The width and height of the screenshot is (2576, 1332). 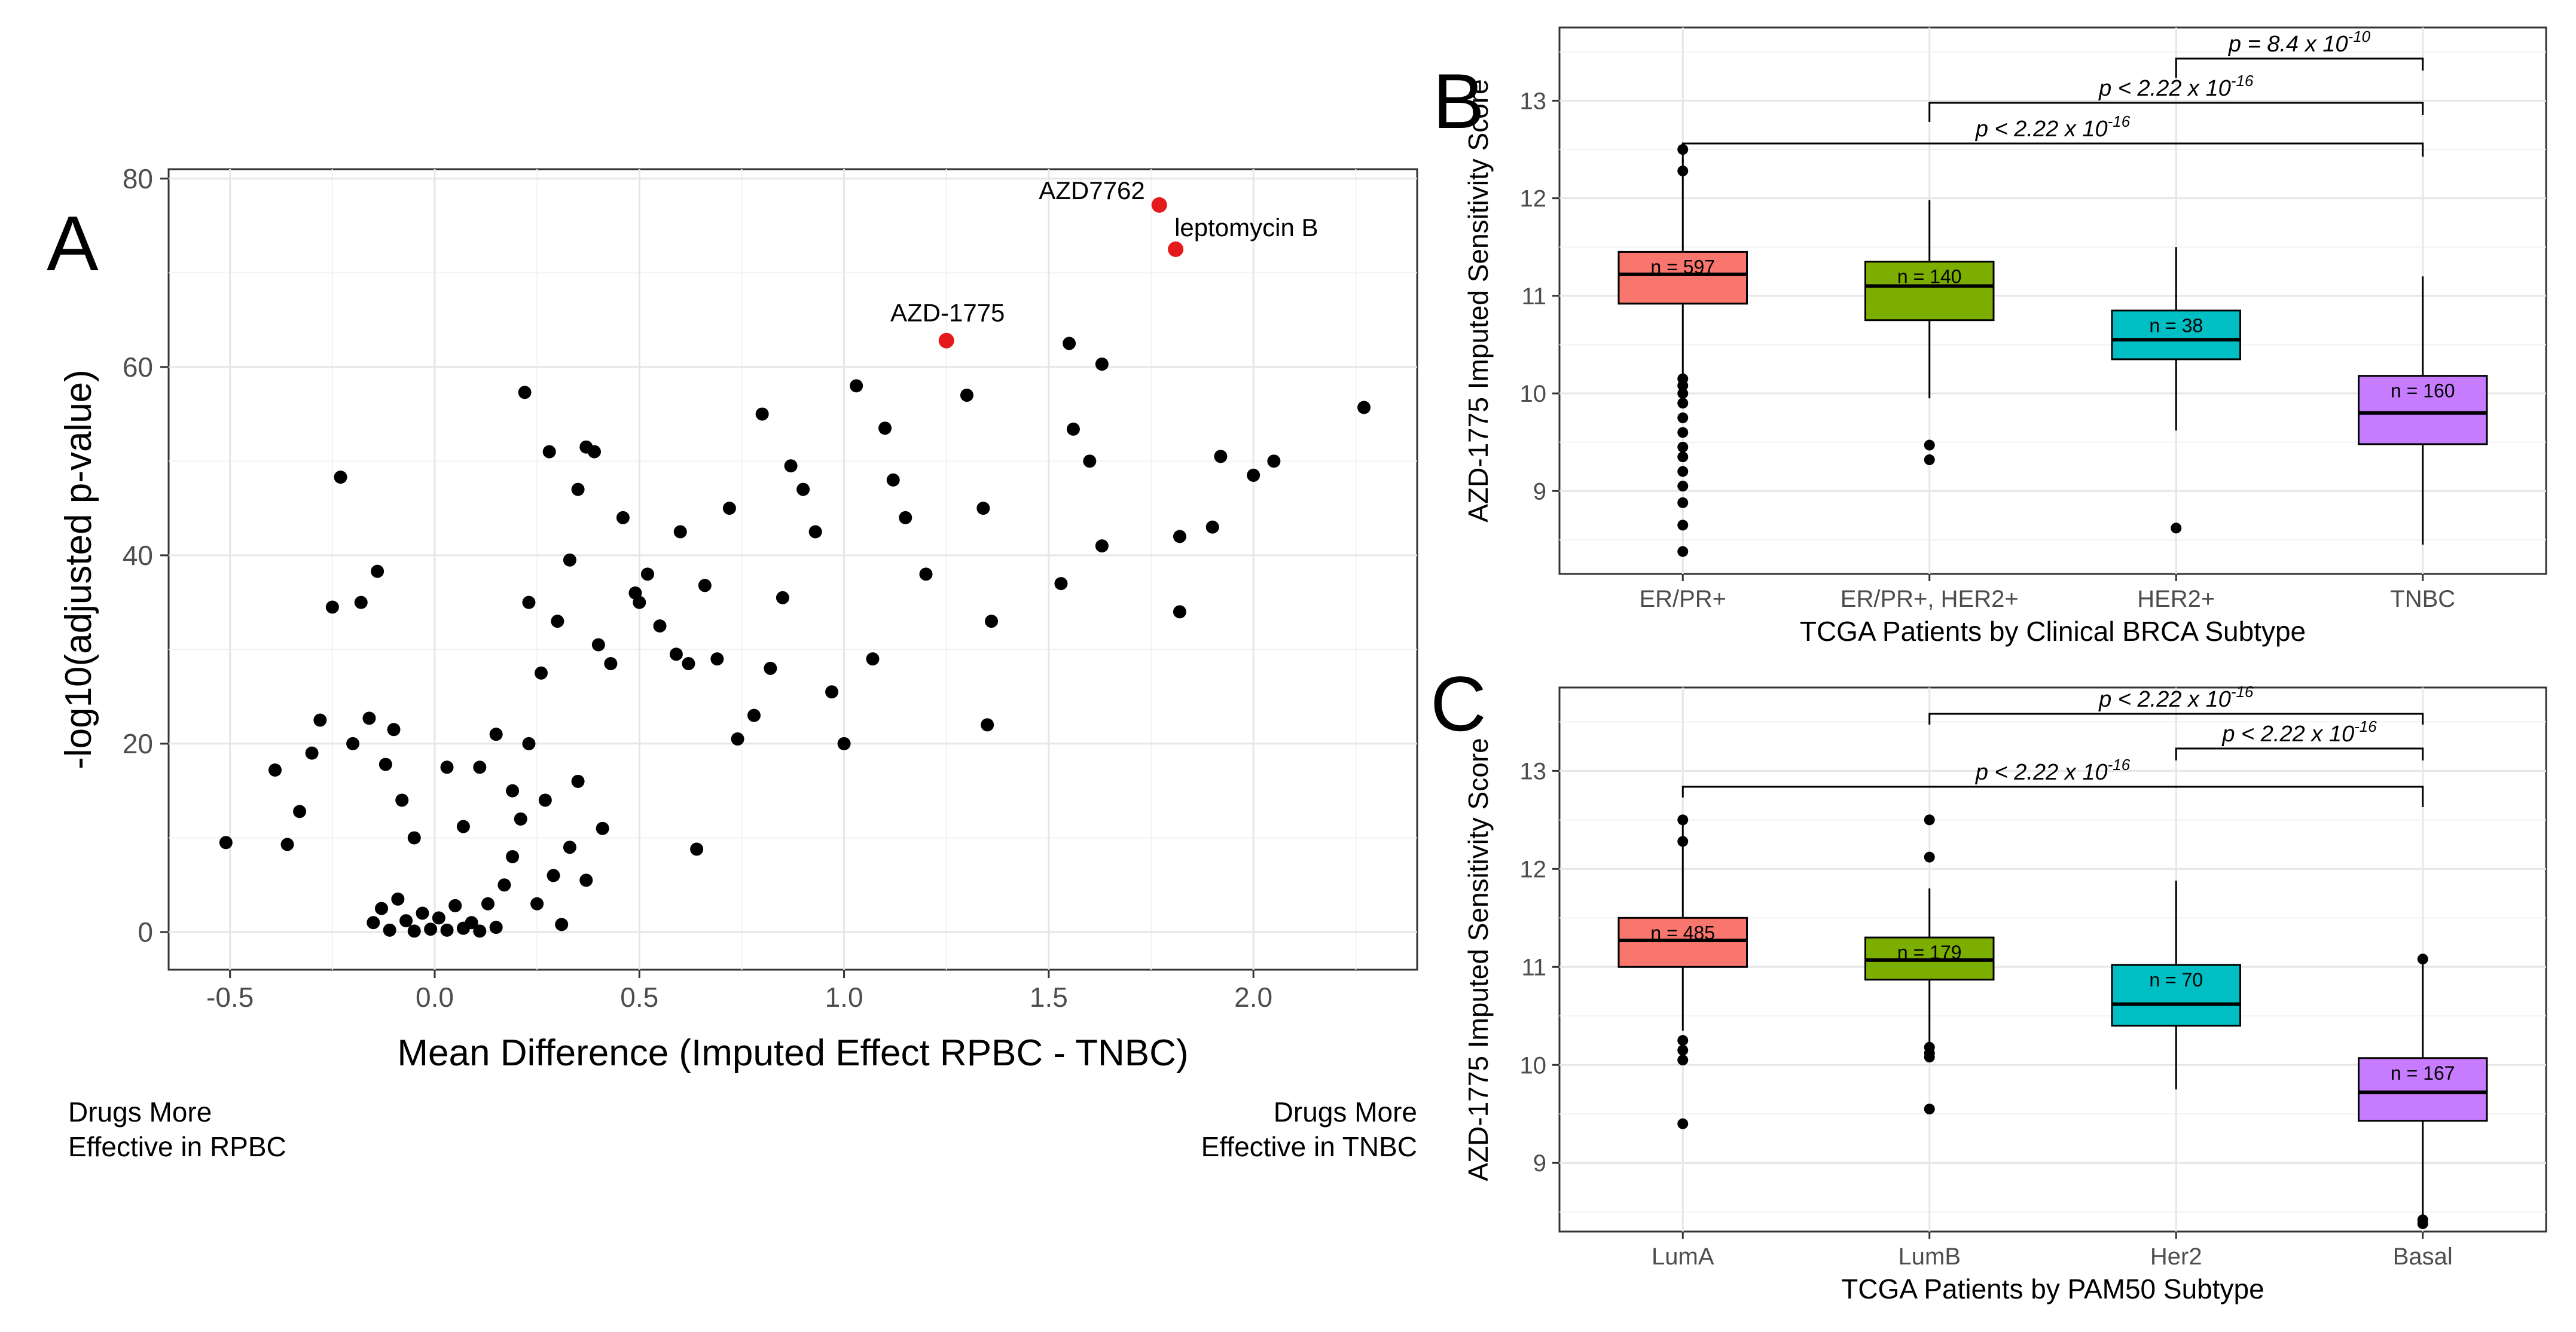 I want to click on y-tick-label: 20, so click(x=138, y=743).